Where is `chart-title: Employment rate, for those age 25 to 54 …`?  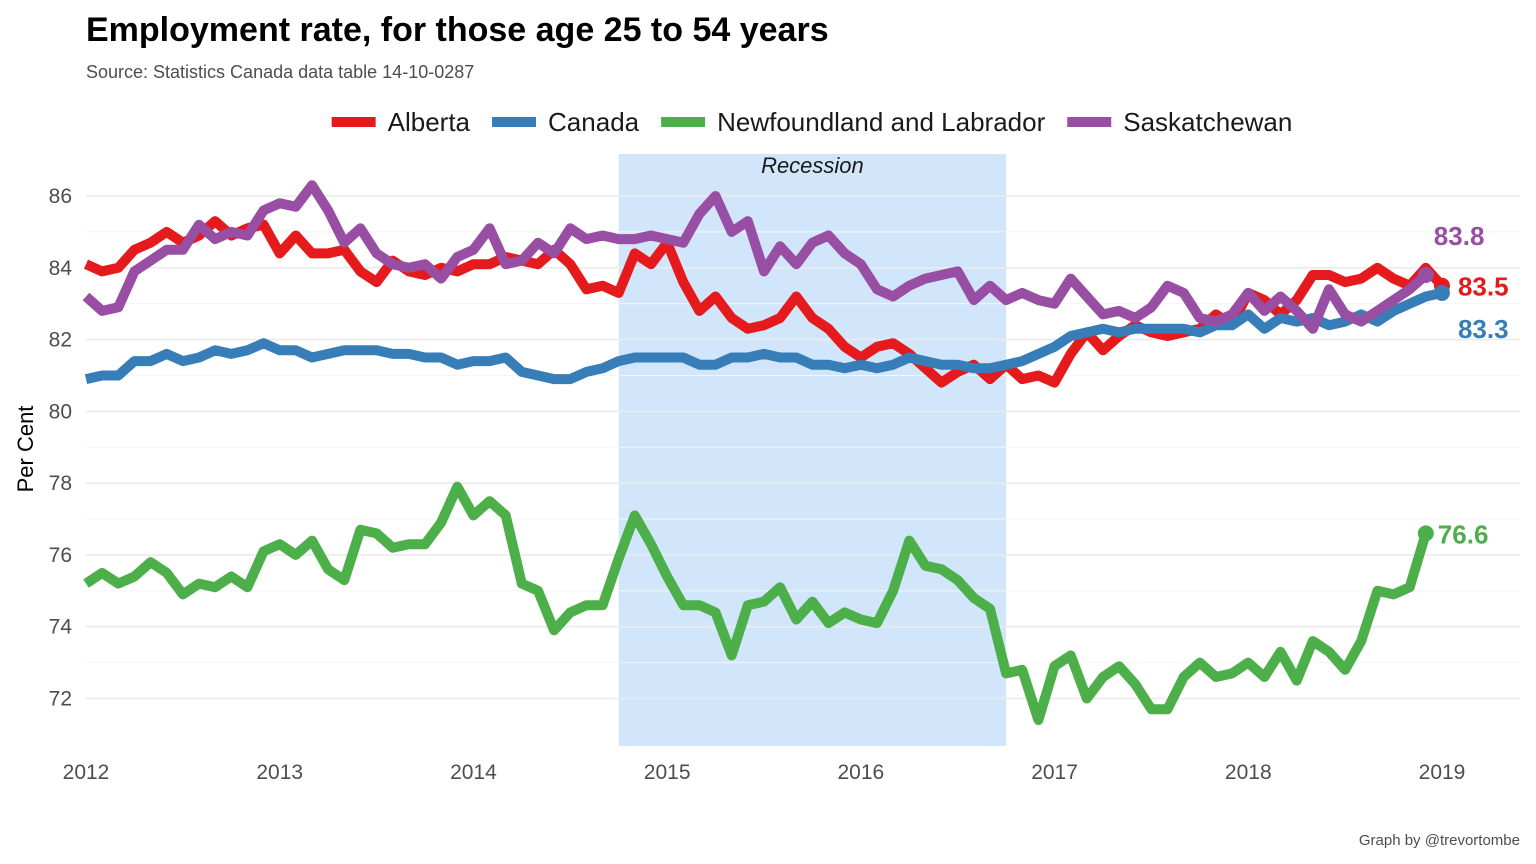 chart-title: Employment rate, for those age 25 to 54 … is located at coordinates (457, 30).